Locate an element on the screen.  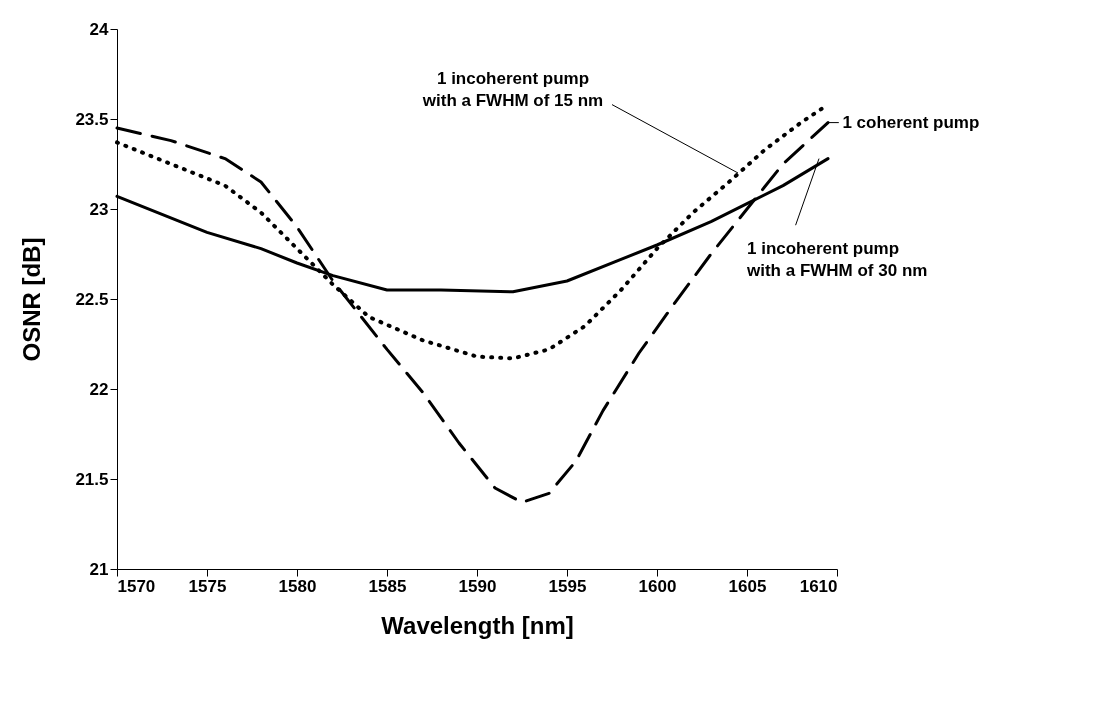
x-tick-label: 1580 is located at coordinates (297, 586).